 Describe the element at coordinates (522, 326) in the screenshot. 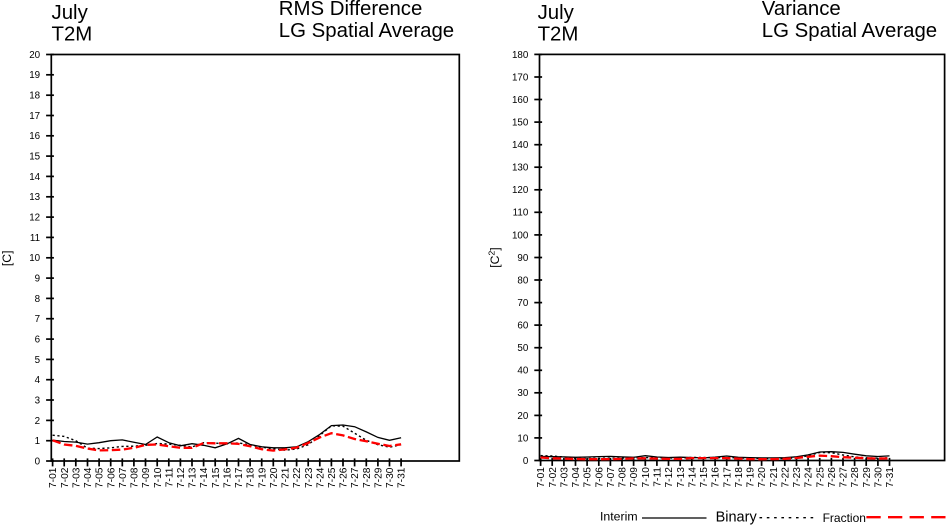

I see `svg-text: 60` at that location.